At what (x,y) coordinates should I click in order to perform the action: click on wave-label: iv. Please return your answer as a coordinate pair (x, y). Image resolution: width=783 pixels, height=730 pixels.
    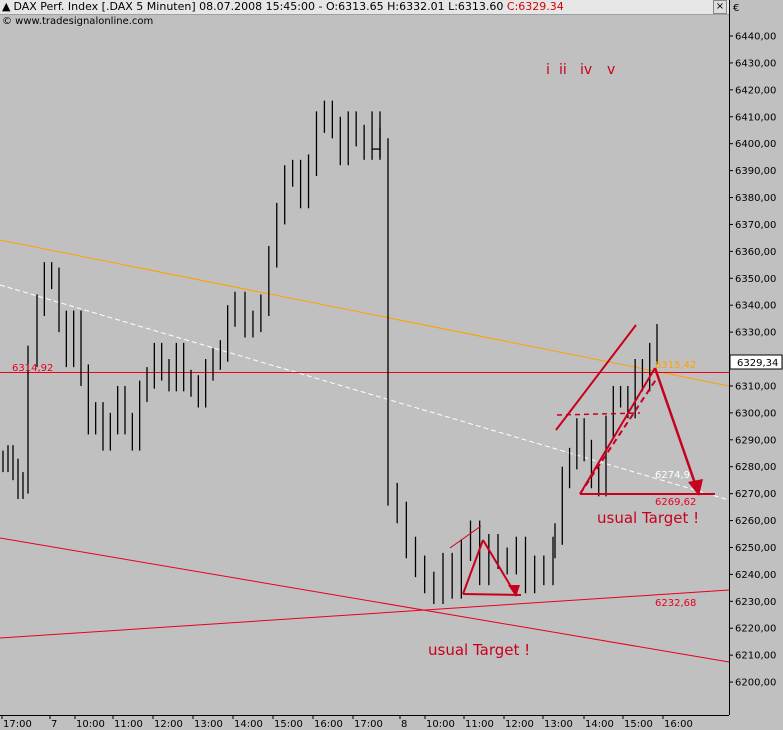
    Looking at the image, I should click on (586, 70).